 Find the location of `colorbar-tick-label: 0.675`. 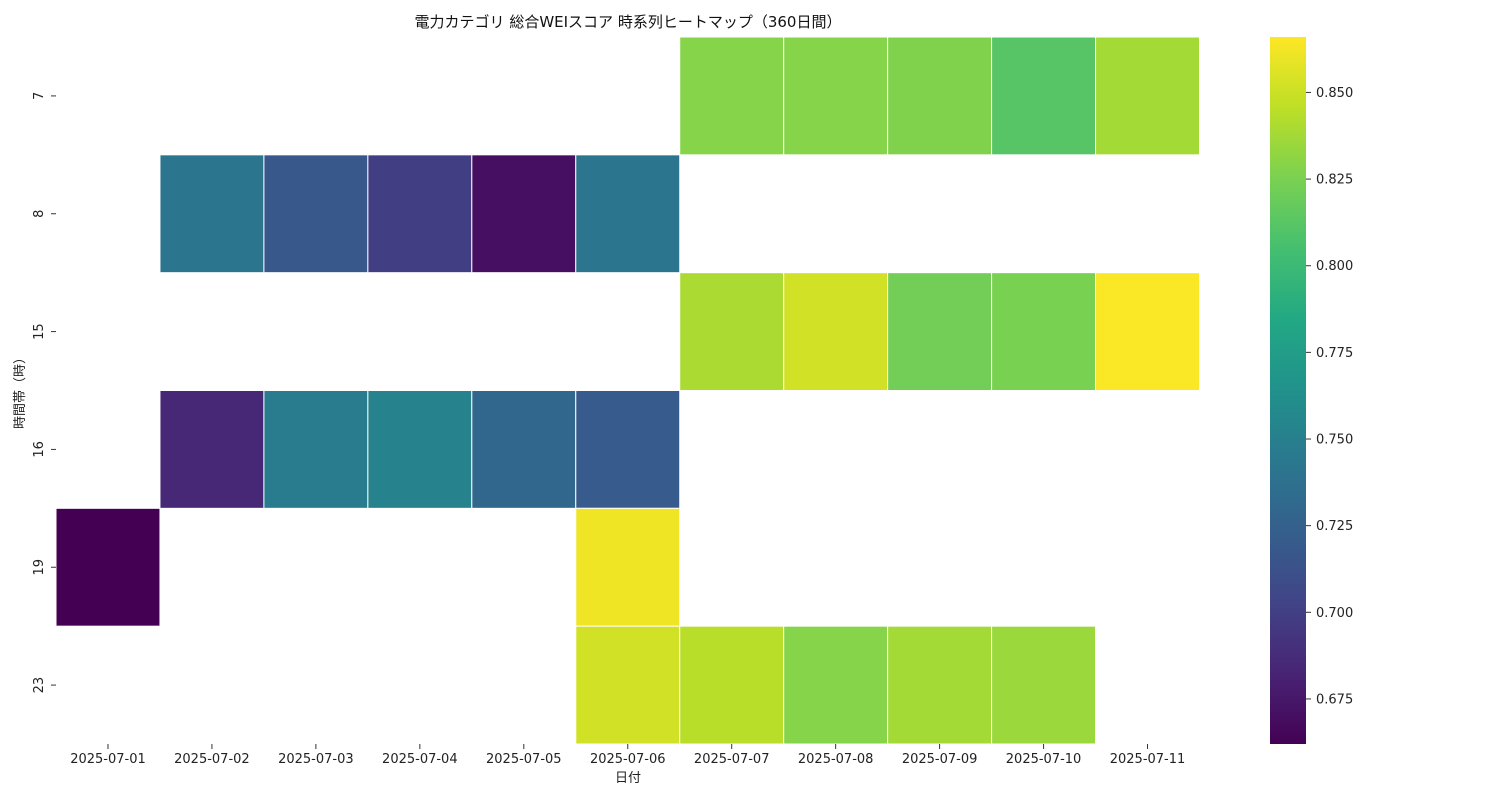

colorbar-tick-label: 0.675 is located at coordinates (1334, 699).